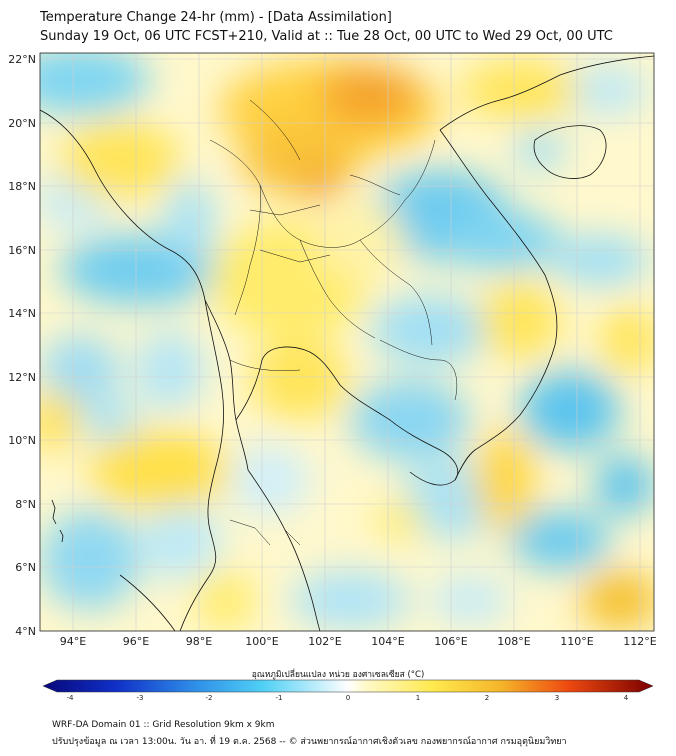 This screenshot has width=676, height=756. What do you see at coordinates (626, 697) in the screenshot?
I see `colorbar-tick: 4` at bounding box center [626, 697].